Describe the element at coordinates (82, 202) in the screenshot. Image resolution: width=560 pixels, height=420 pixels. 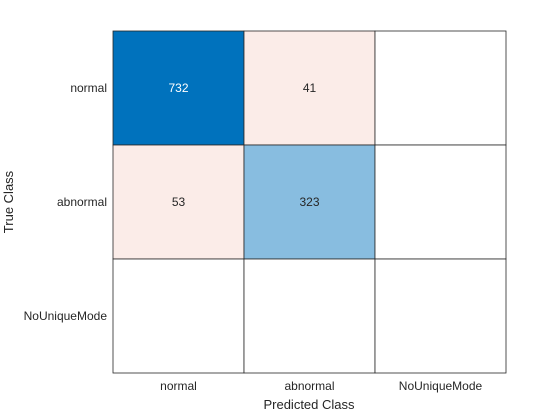
I see `y-tick-label: abnormal` at that location.